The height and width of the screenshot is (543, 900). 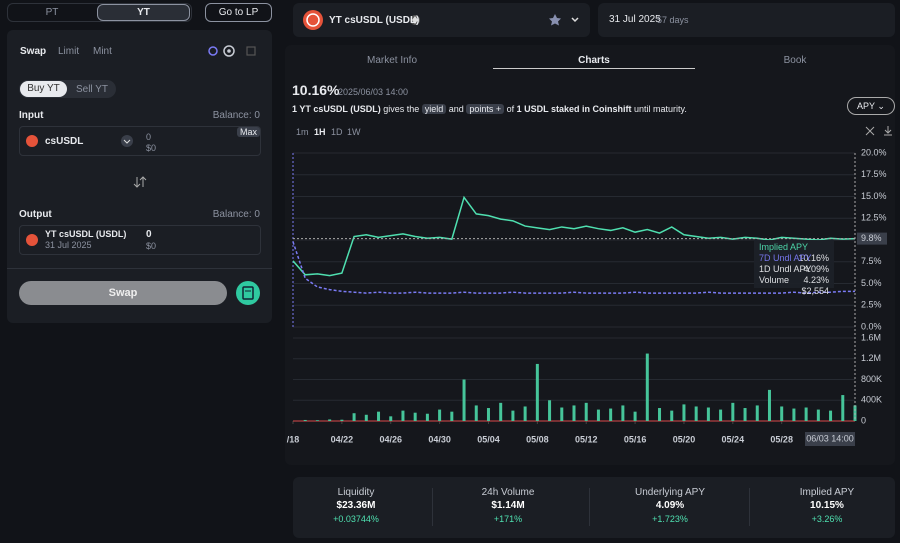 What do you see at coordinates (746, 20) in the screenshot?
I see `maturity-box` at bounding box center [746, 20].